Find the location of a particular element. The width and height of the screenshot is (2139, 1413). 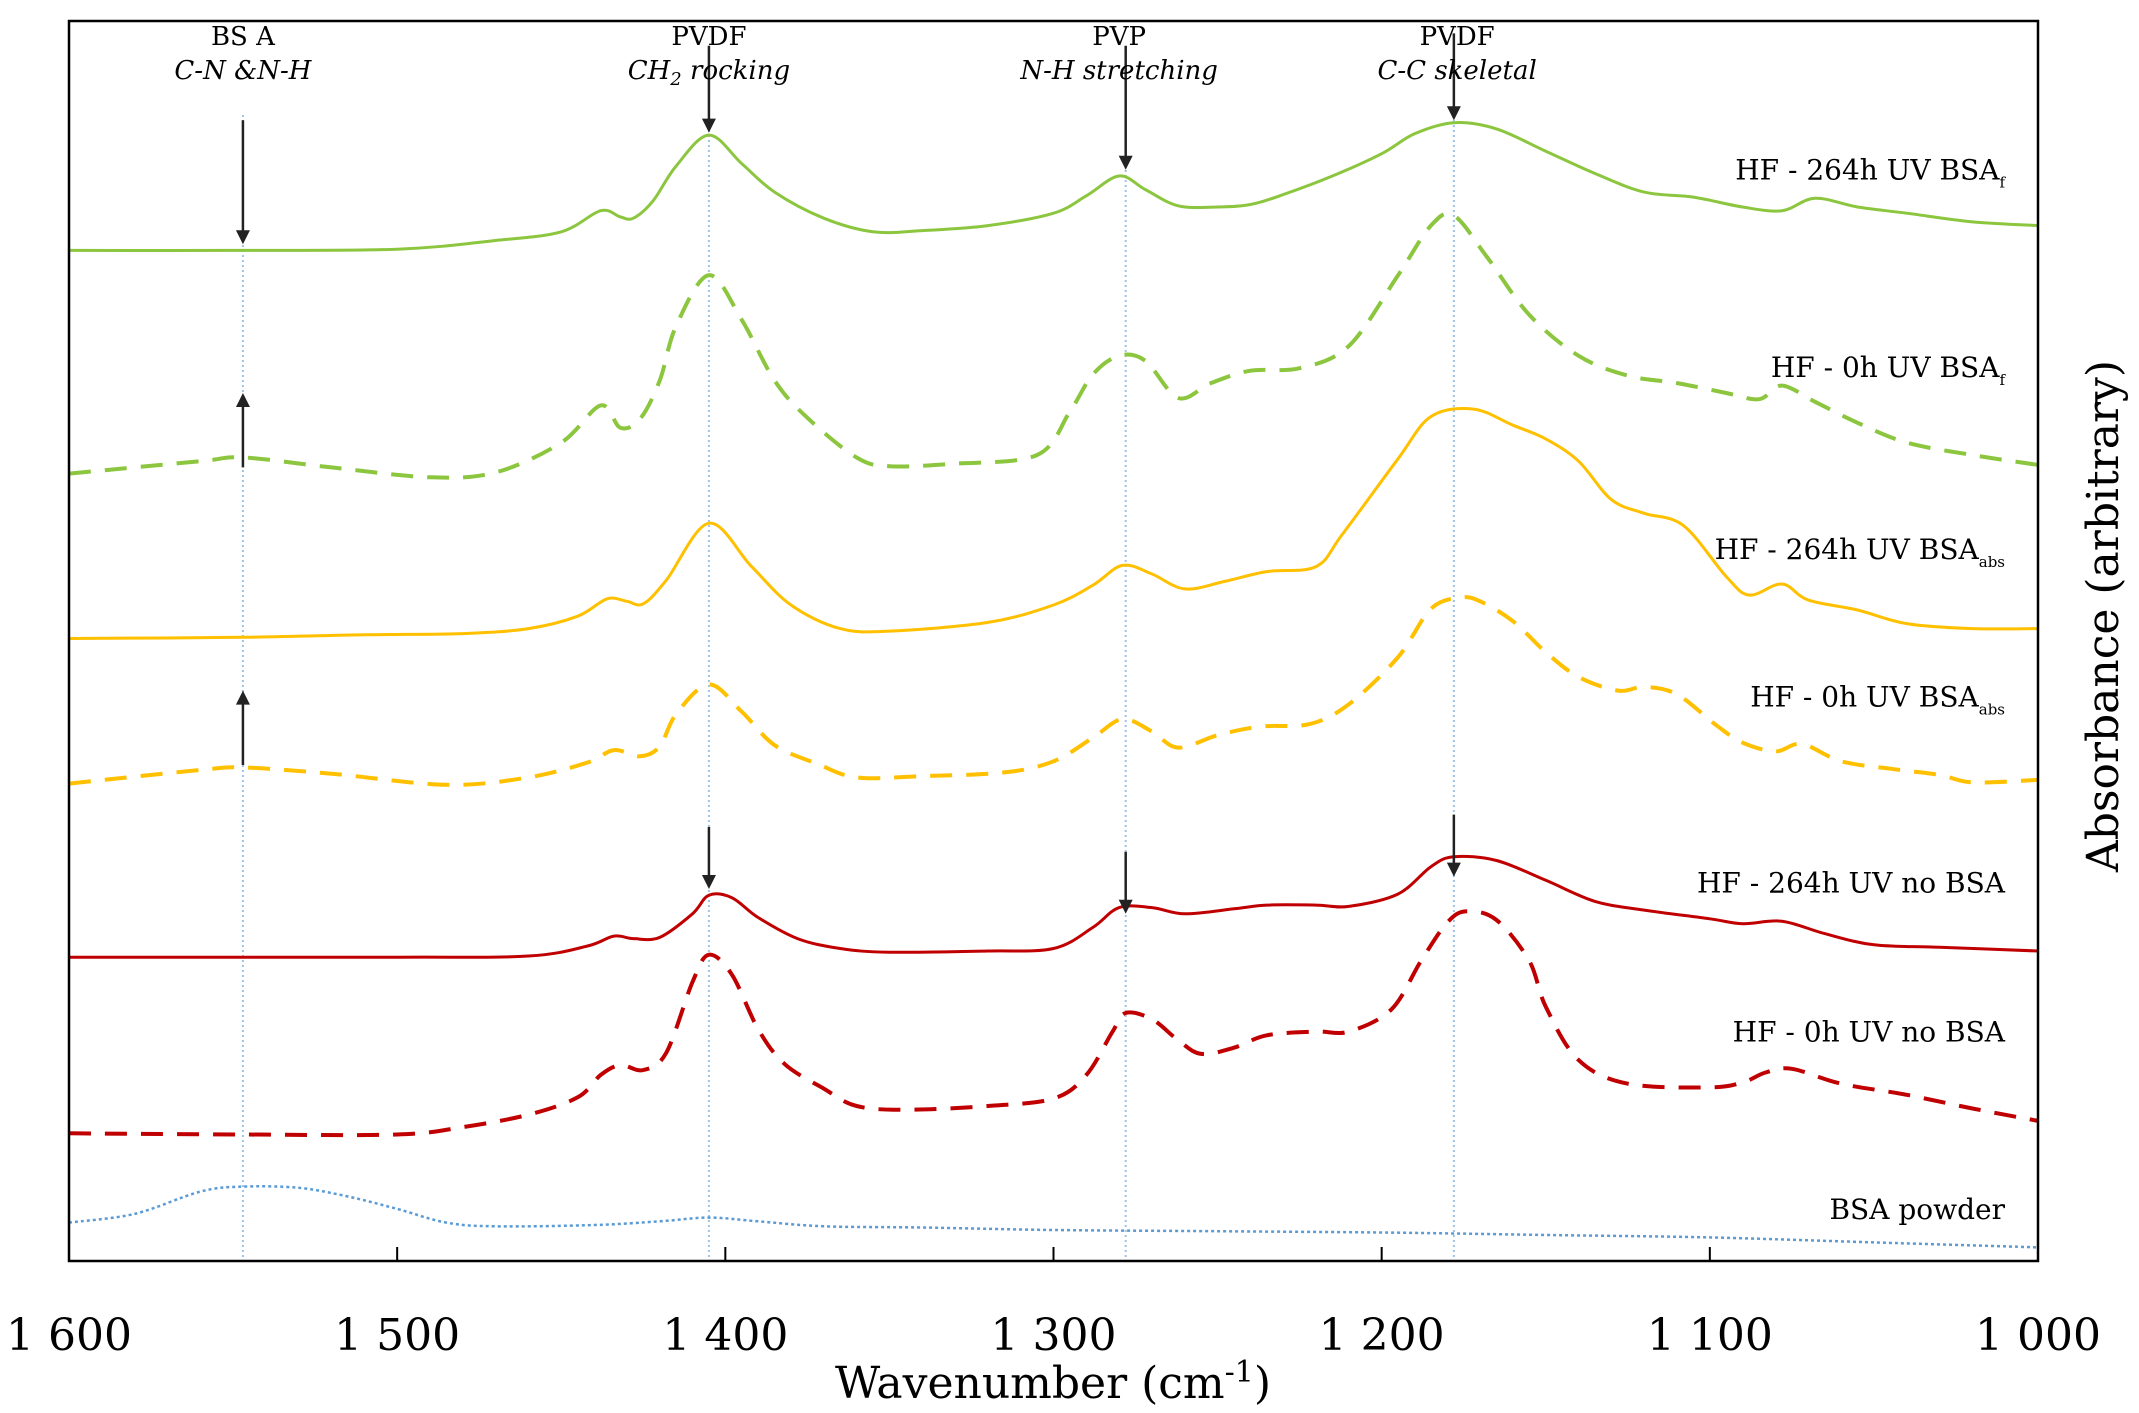

peak-label-0-1: C-N &N-H is located at coordinates (243, 71).